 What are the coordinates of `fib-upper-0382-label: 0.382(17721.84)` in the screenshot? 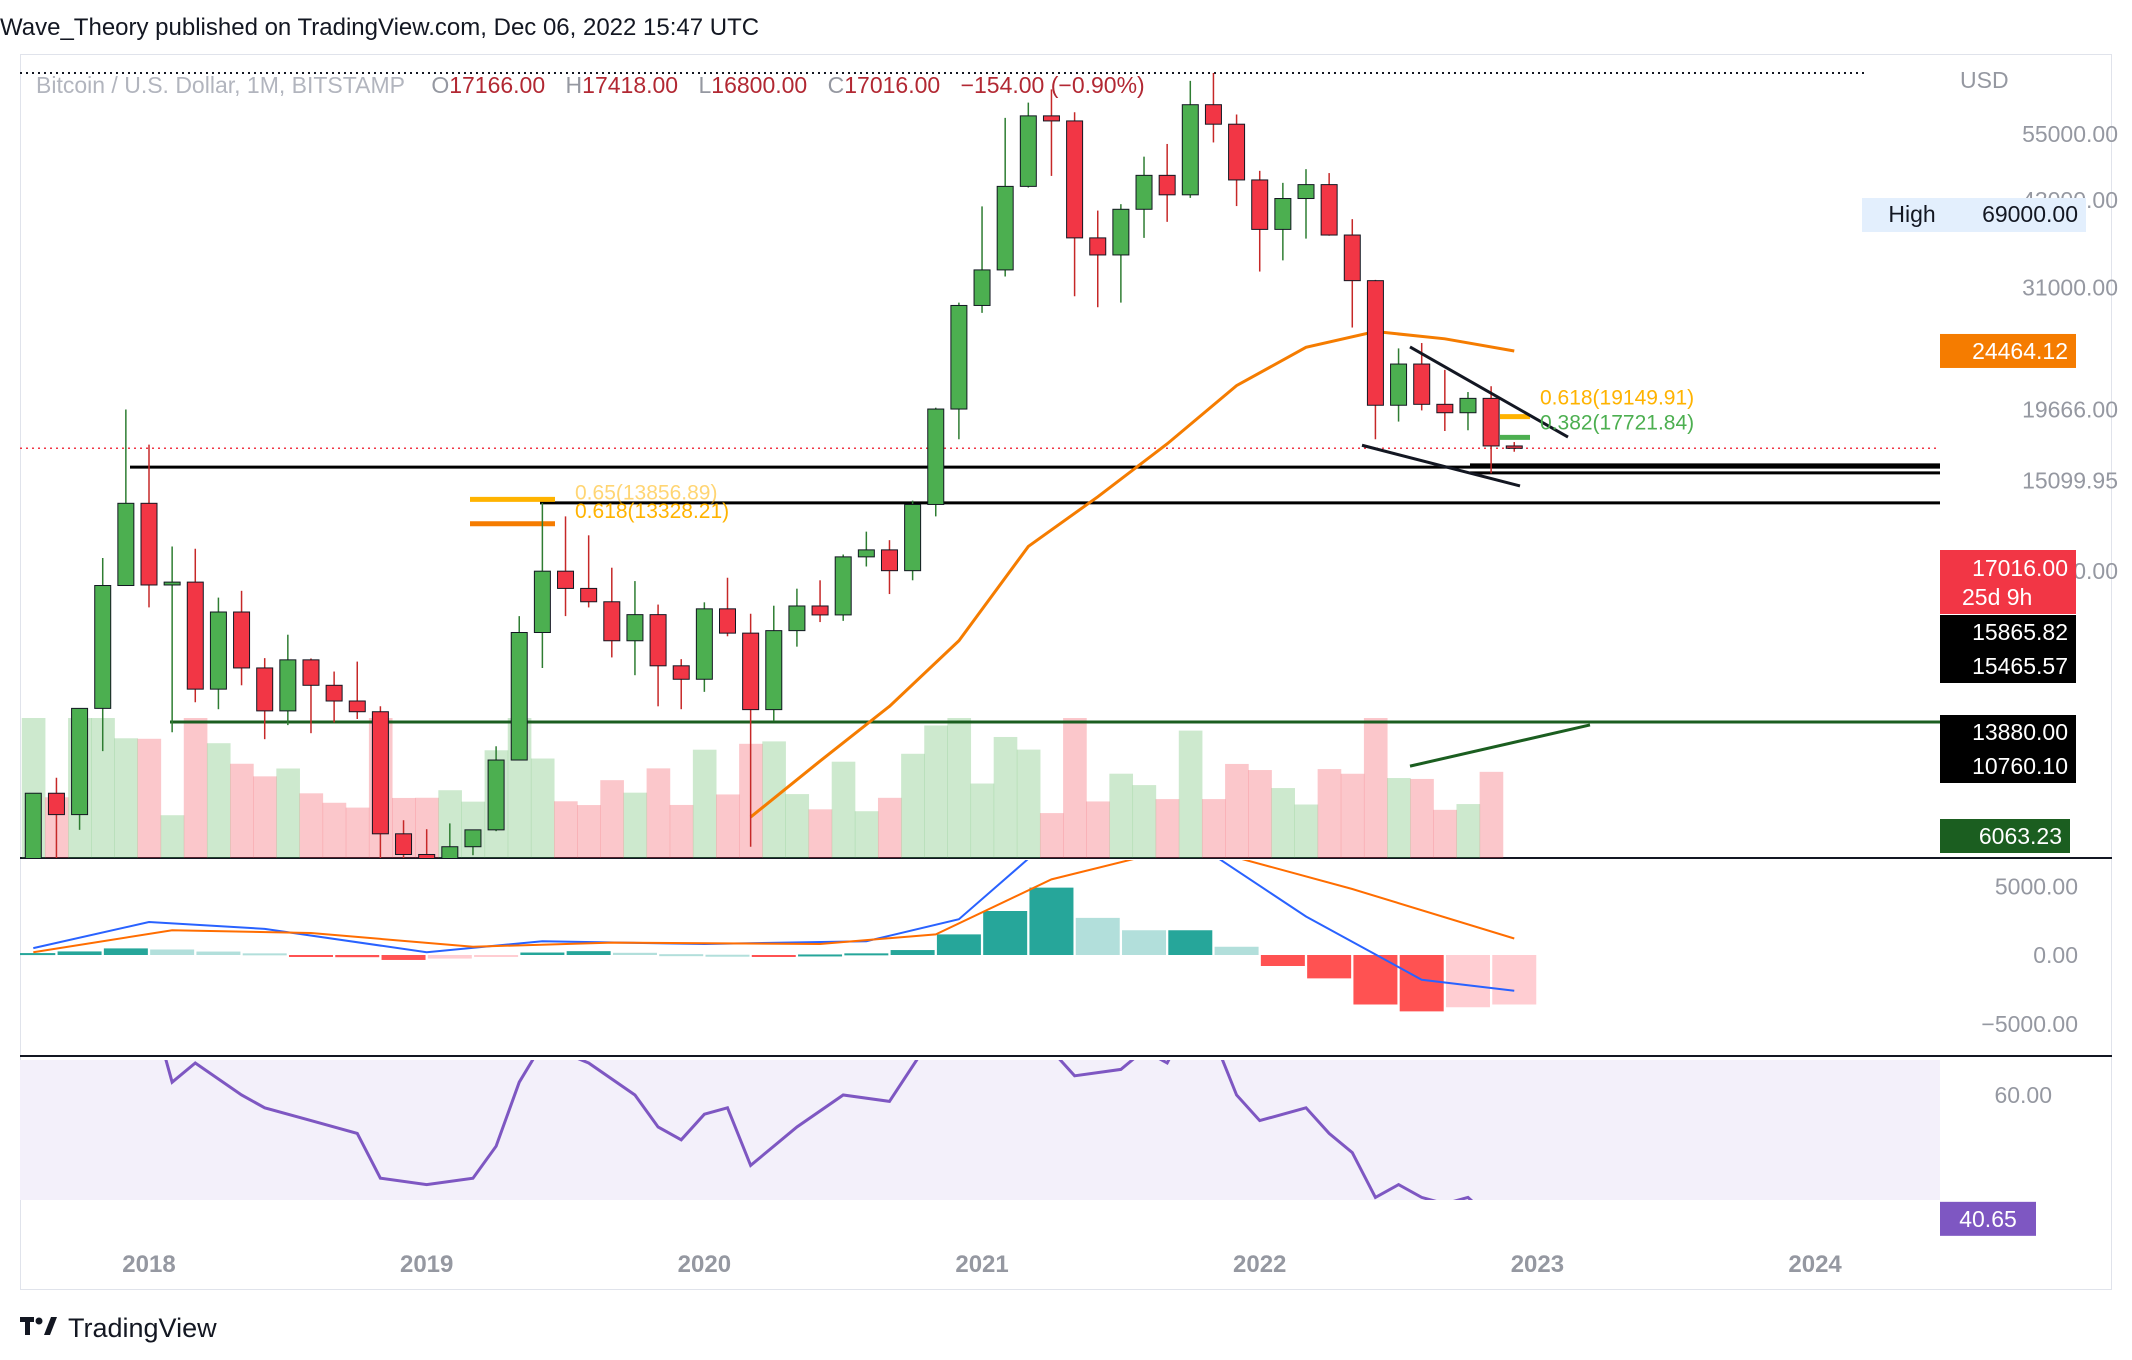 It's located at (1617, 422).